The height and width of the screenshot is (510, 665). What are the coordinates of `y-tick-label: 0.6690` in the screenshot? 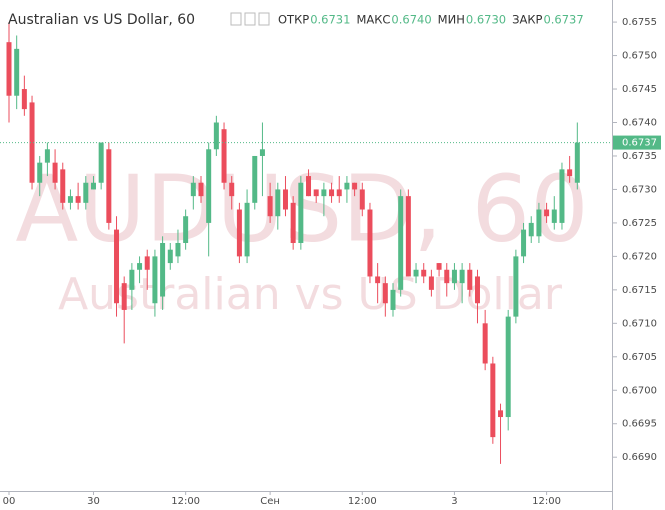 It's located at (639, 457).